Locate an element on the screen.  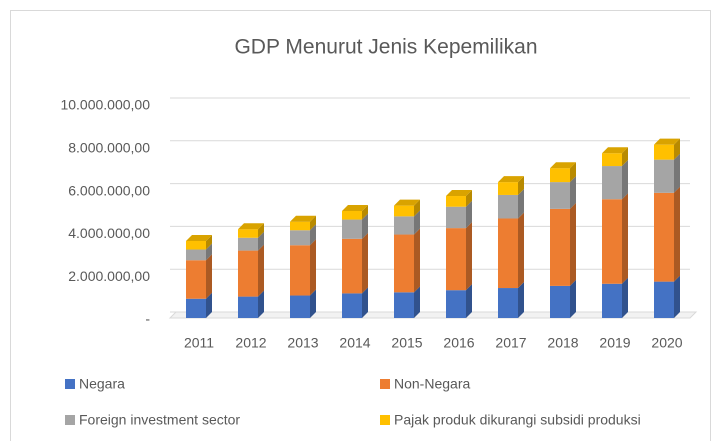
x-tick-label: 2011 is located at coordinates (199, 343).